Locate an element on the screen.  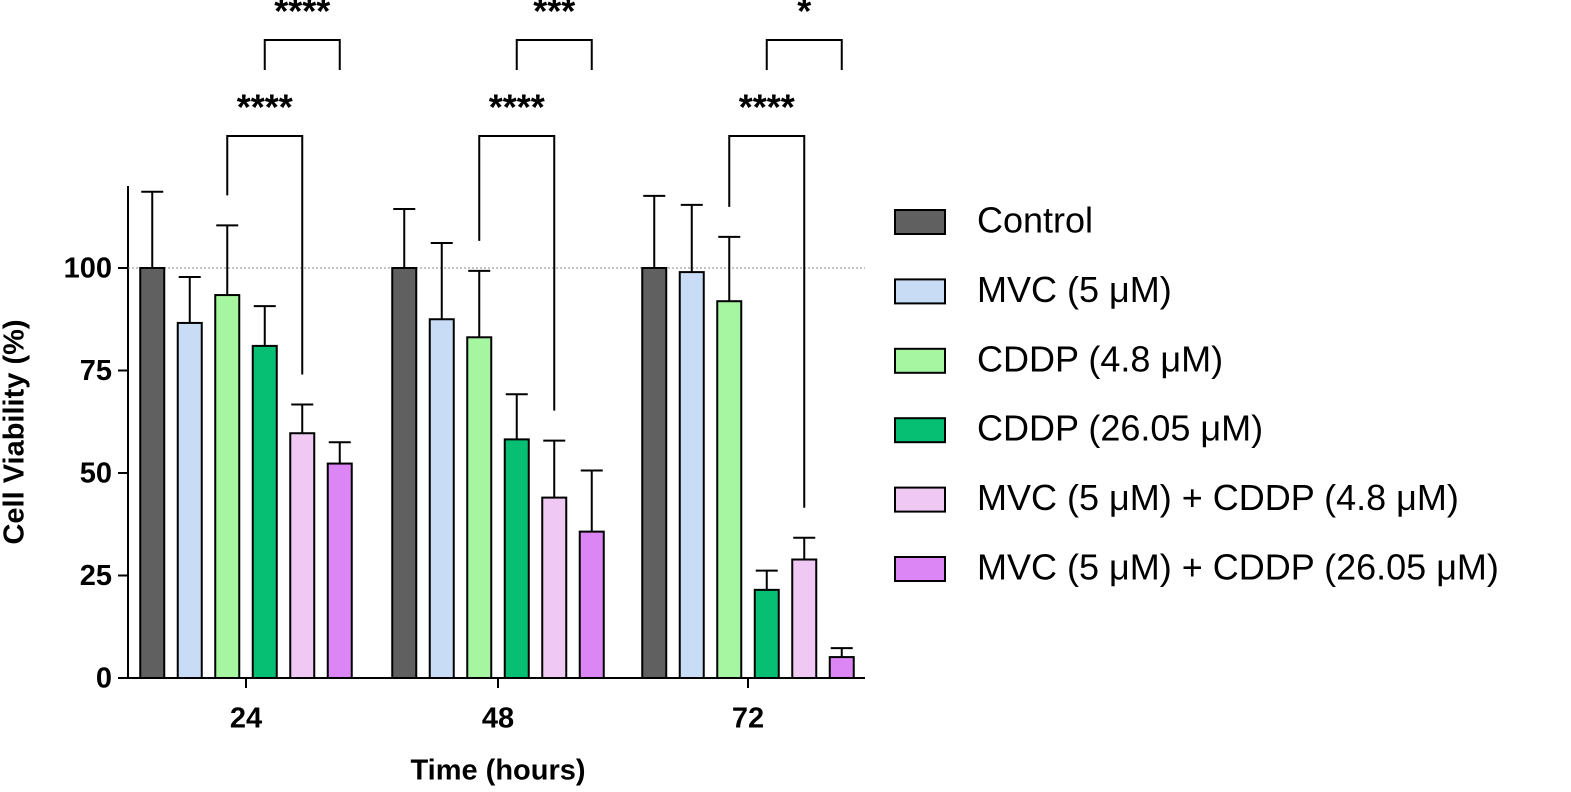
x-axis-title: Time (hours) is located at coordinates (497, 771).